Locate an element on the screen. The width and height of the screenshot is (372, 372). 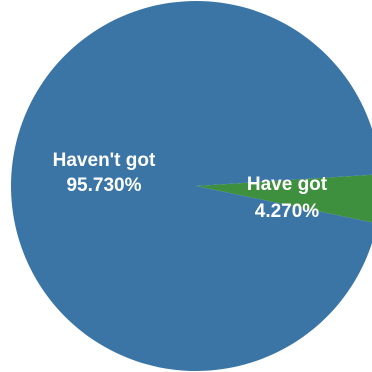
slice-have-got is located at coordinates (284, 198).